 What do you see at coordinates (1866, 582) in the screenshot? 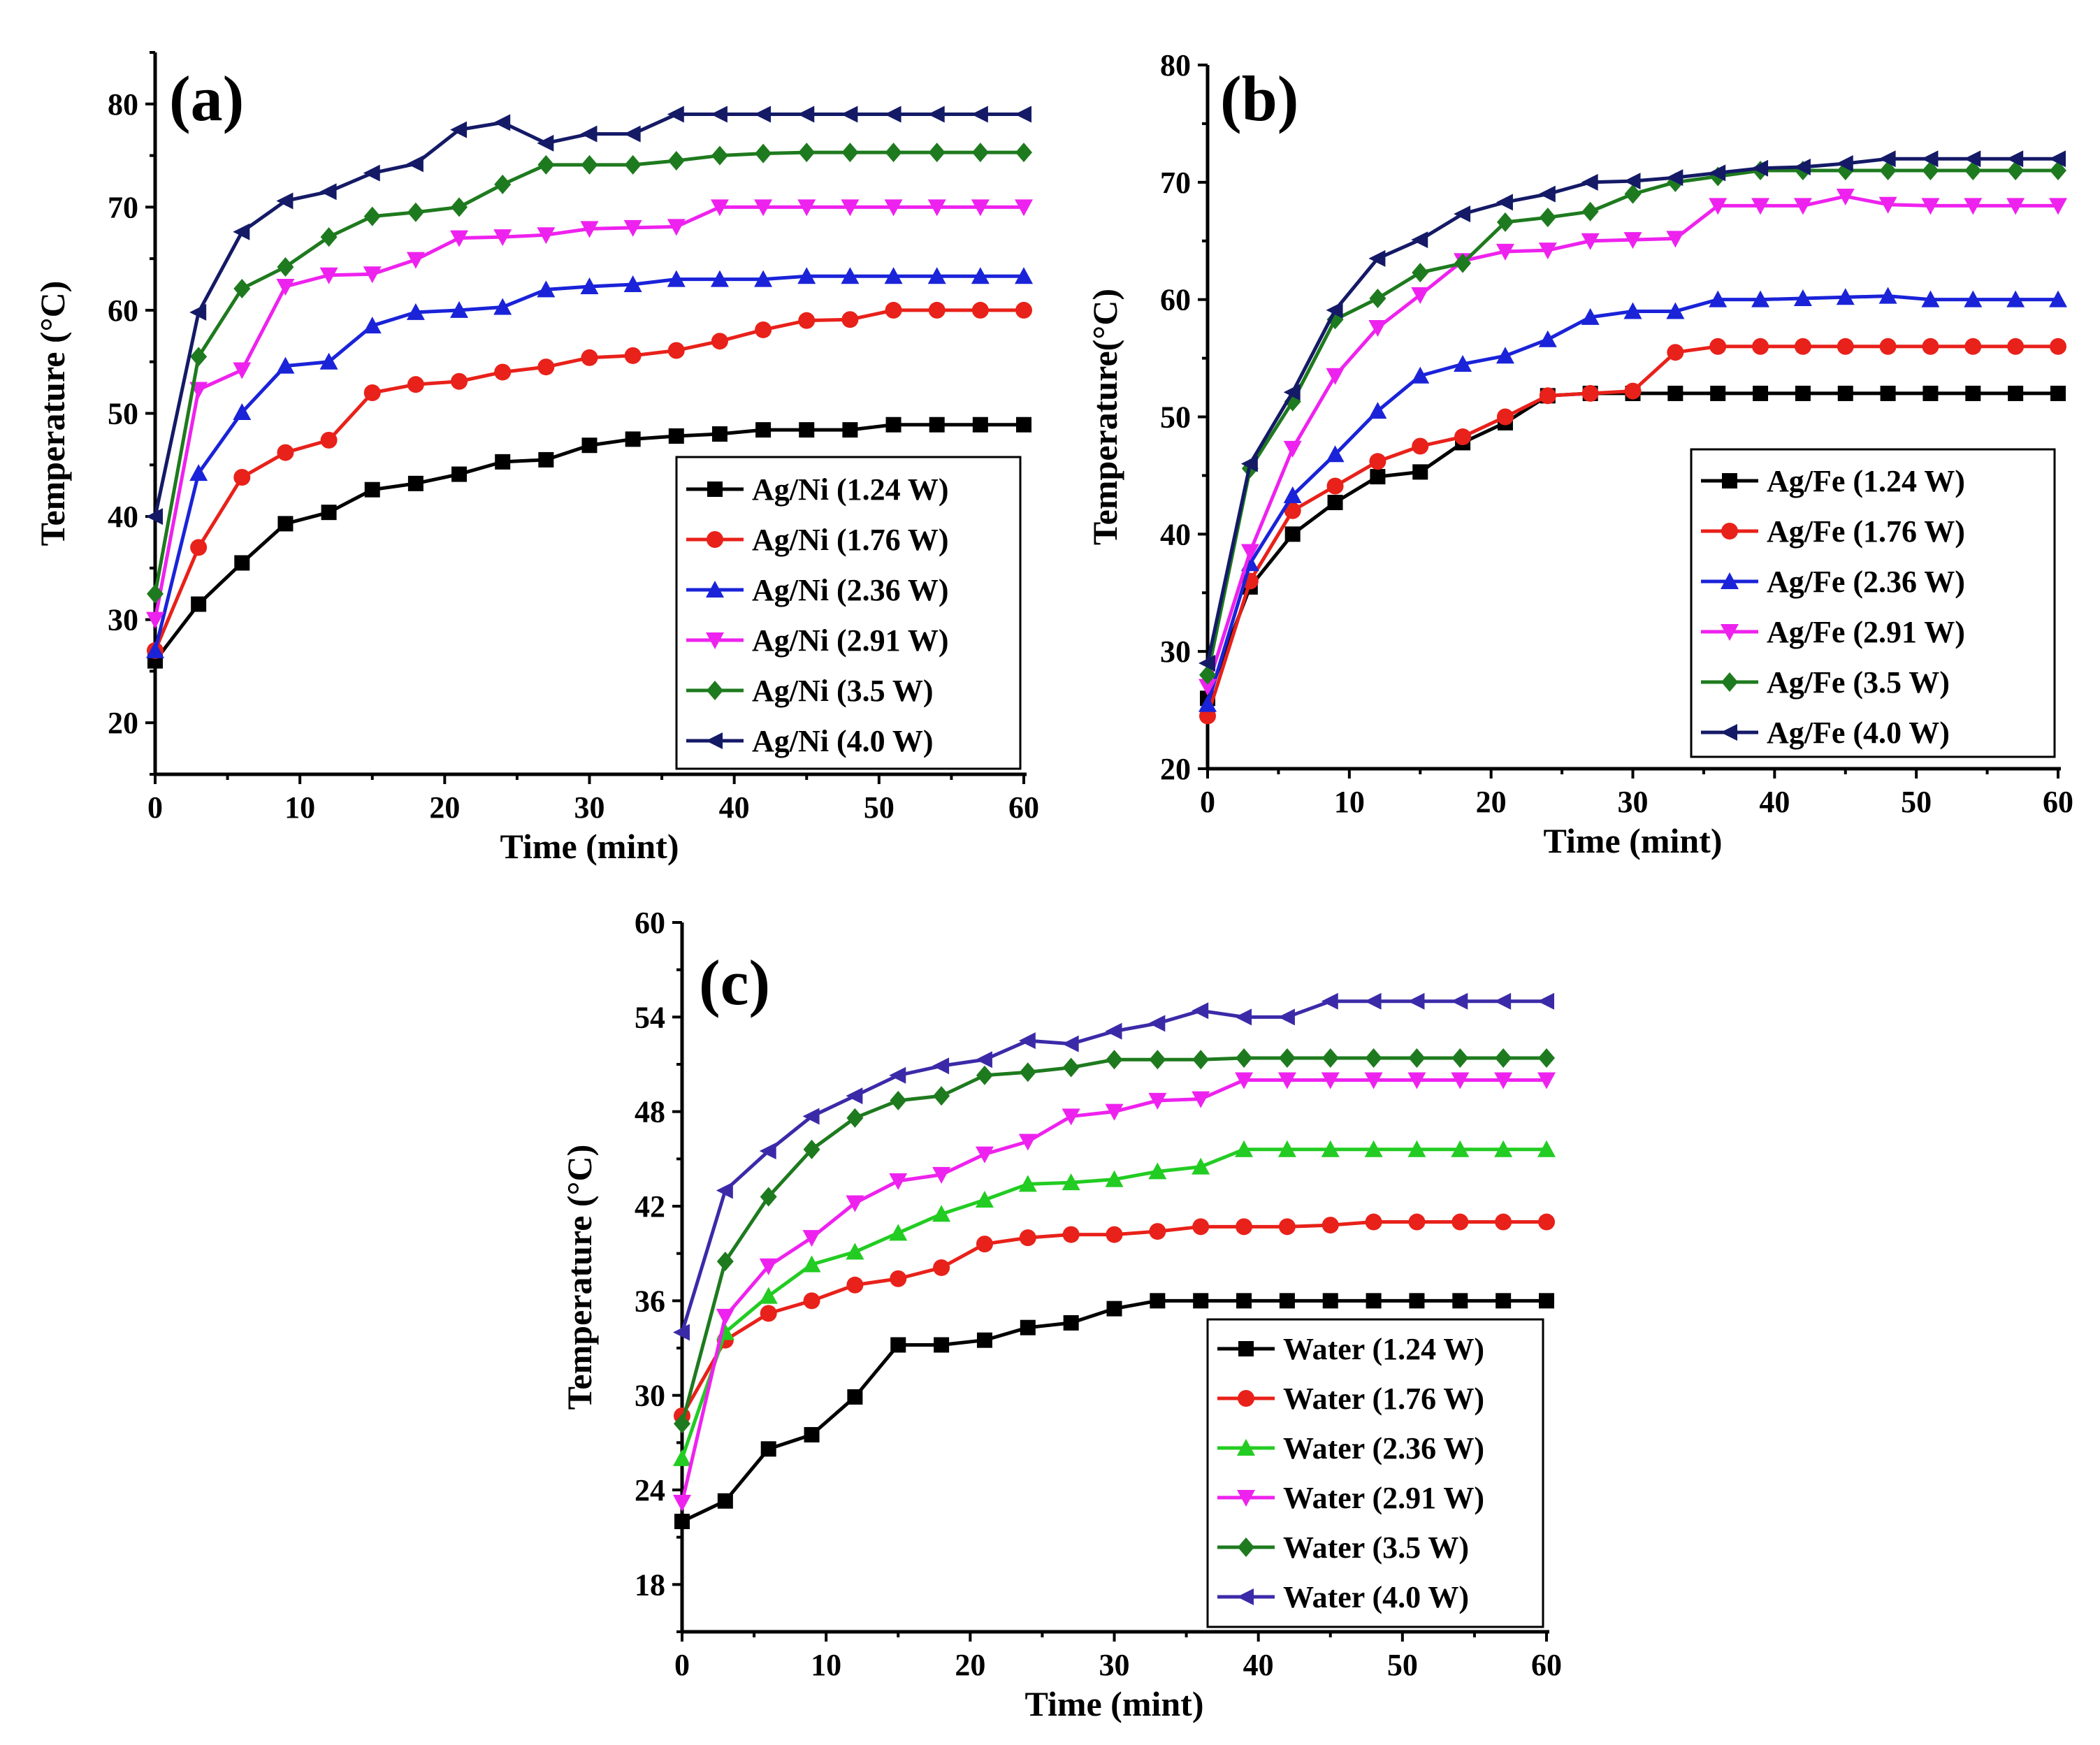
I see `legend-label: Ag/Fe (2.36 W)` at bounding box center [1866, 582].